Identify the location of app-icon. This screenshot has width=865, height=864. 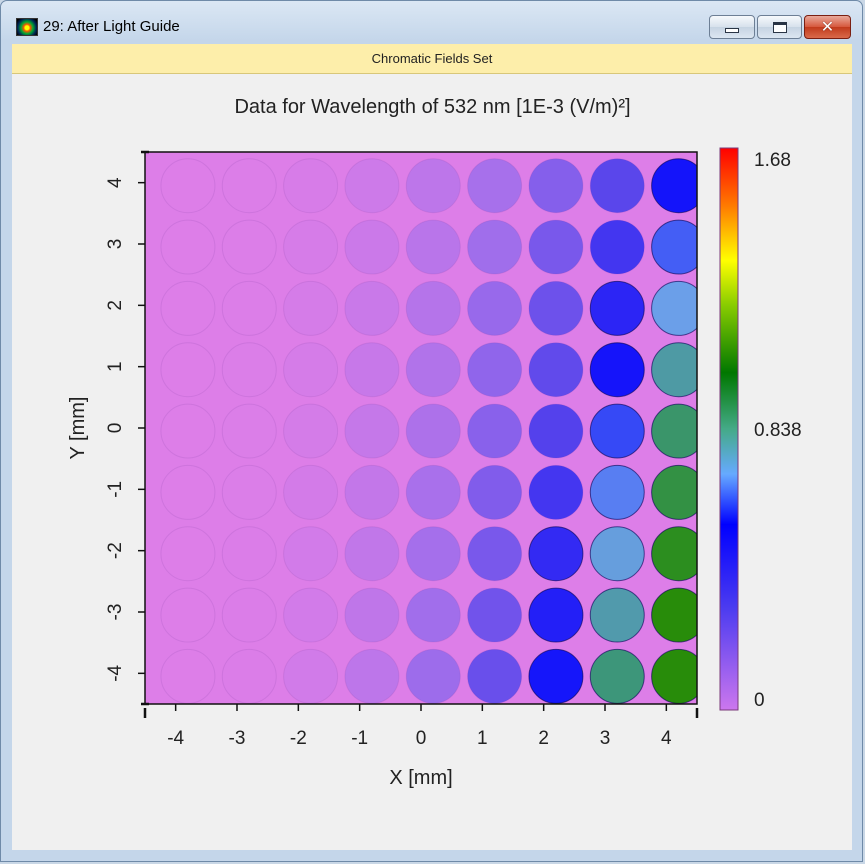
(27, 27).